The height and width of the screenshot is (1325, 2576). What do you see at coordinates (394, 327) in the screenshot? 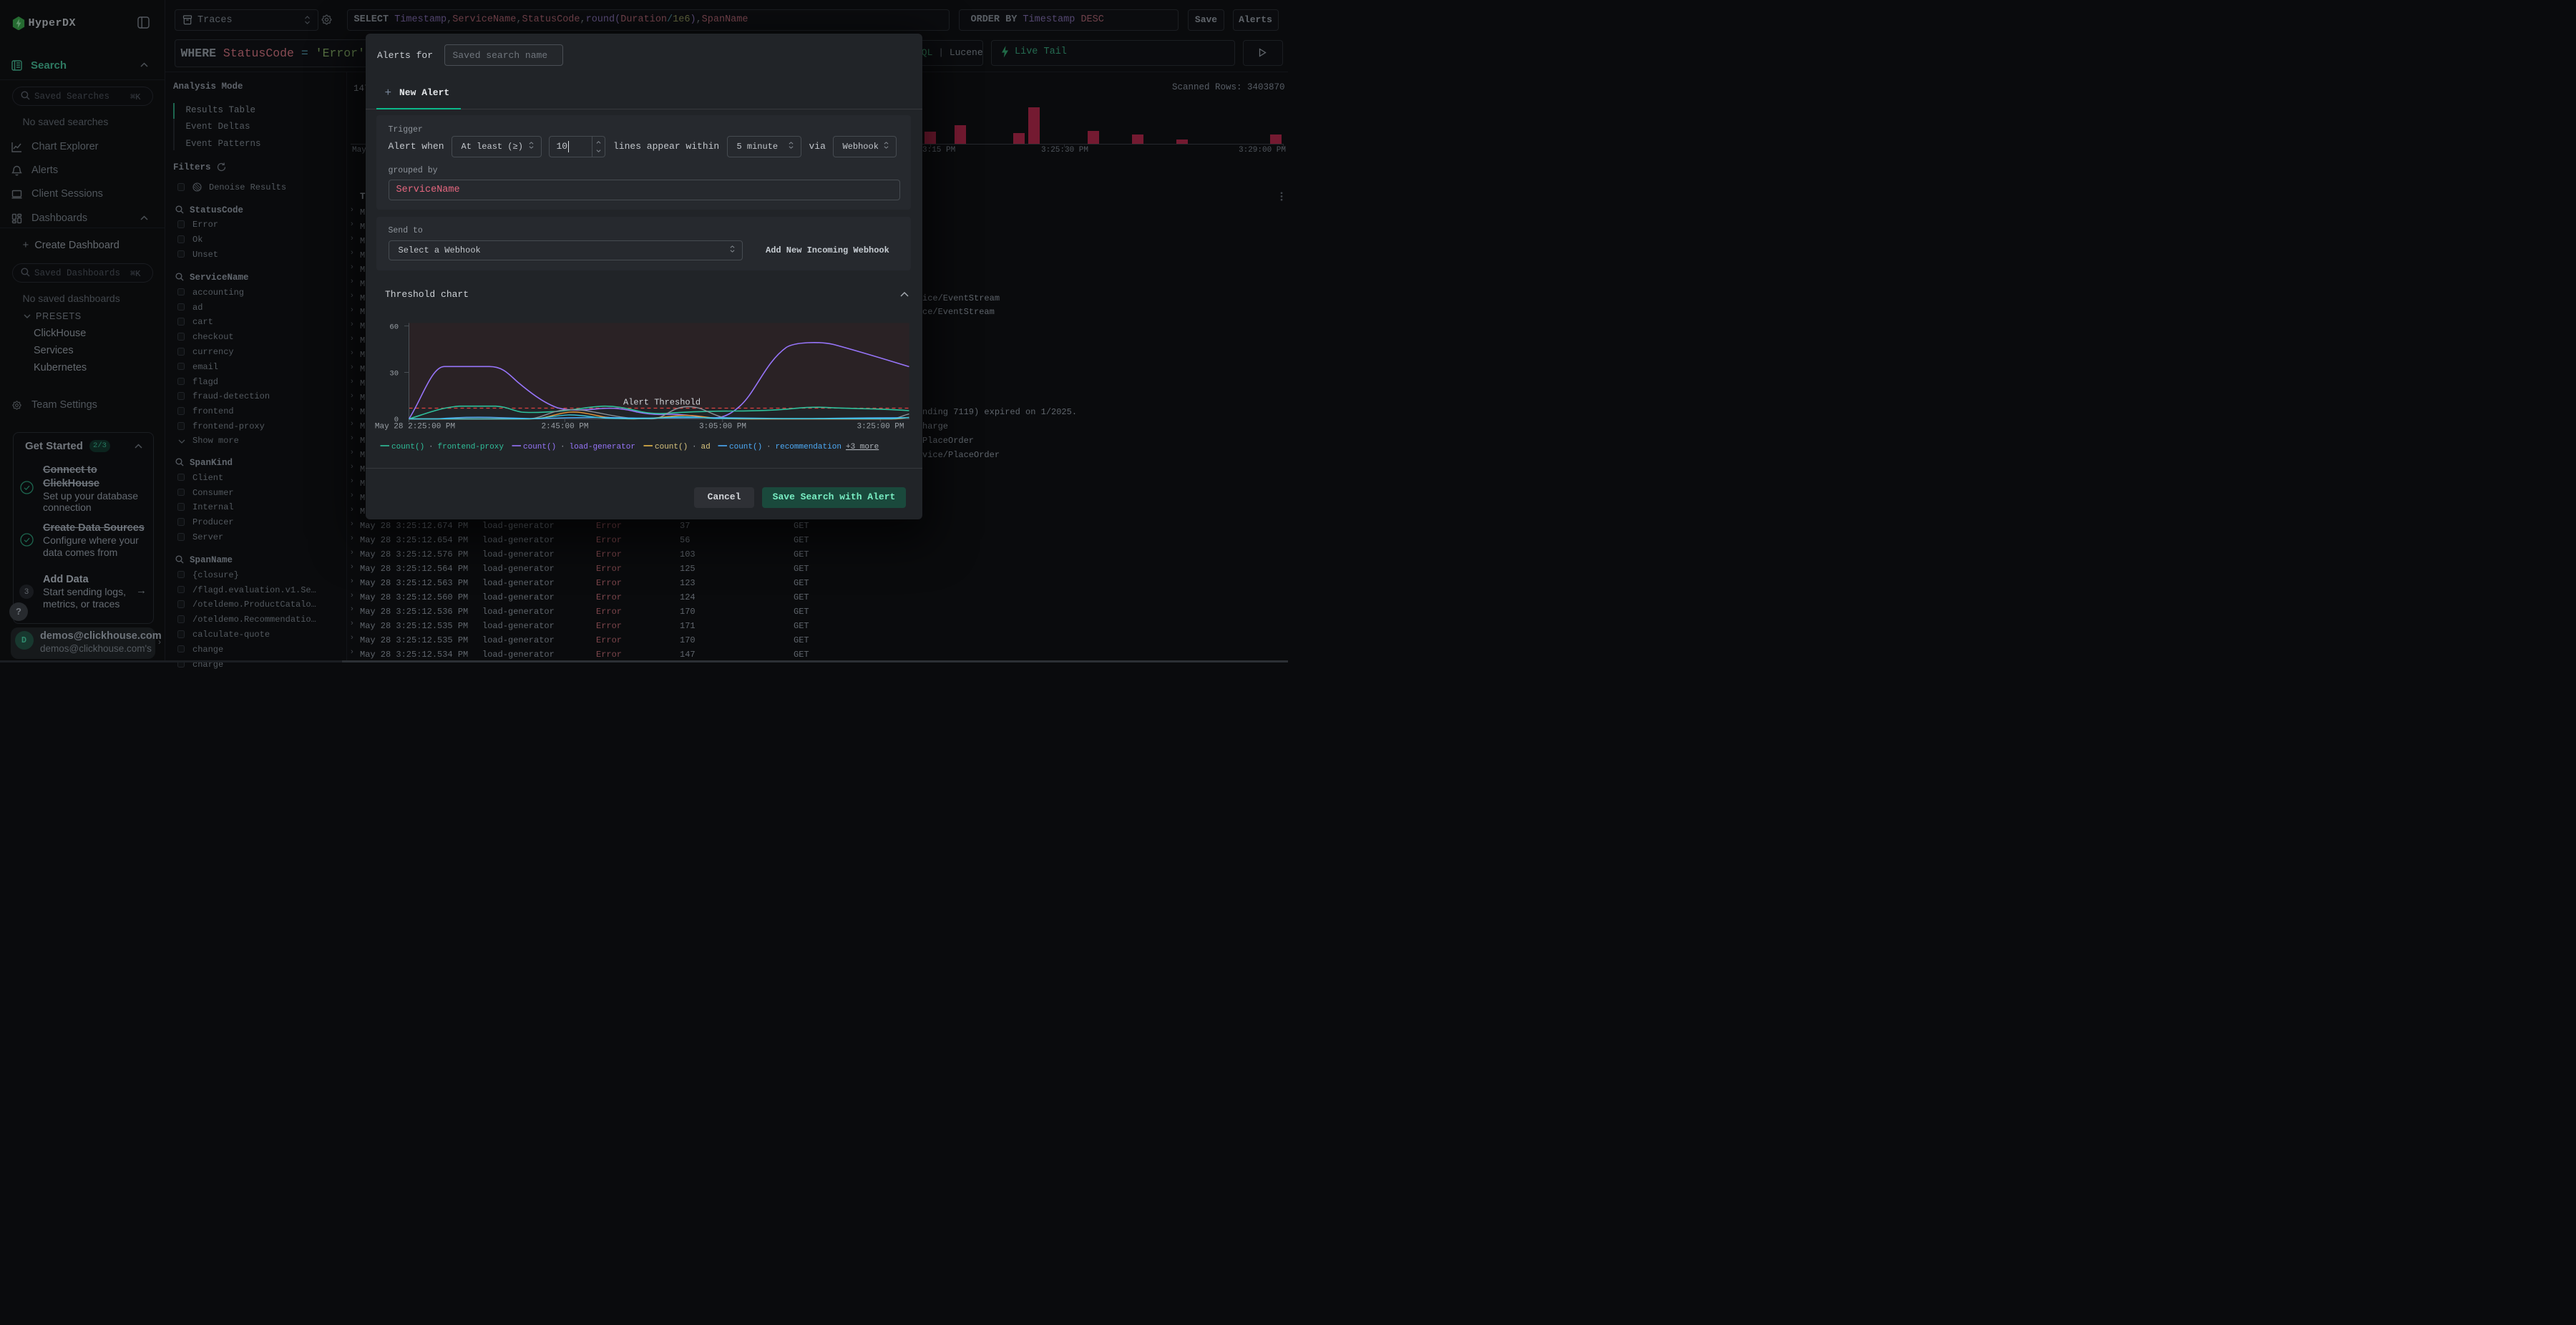
I see `svg-text: 60` at bounding box center [394, 327].